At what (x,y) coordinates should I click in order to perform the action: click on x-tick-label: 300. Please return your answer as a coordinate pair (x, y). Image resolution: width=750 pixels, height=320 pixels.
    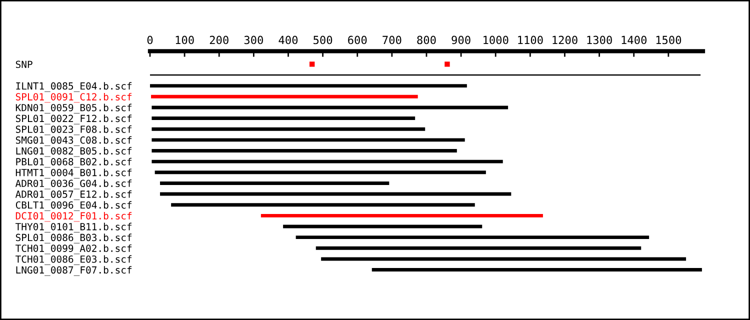
    Looking at the image, I should click on (253, 40).